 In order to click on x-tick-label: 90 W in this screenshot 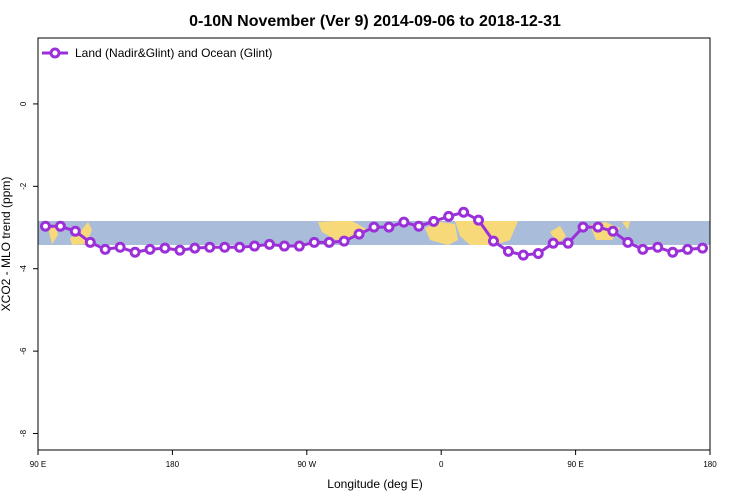, I will do `click(306, 464)`.